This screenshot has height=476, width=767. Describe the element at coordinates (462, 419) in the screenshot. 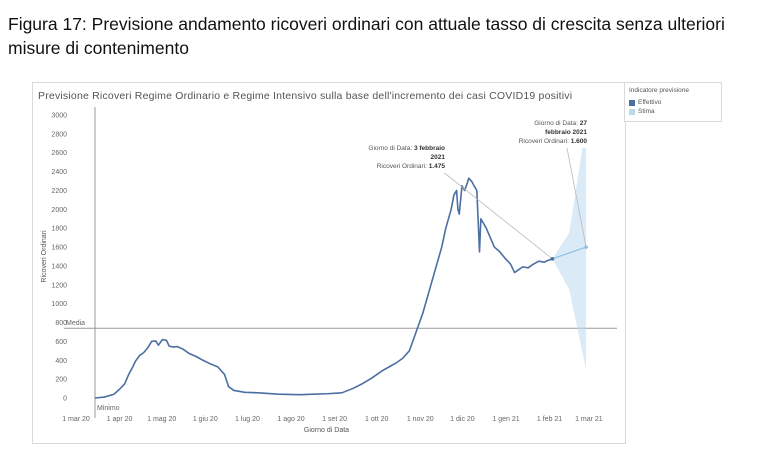

I see `x-tick-label: 1 dic 20` at that location.